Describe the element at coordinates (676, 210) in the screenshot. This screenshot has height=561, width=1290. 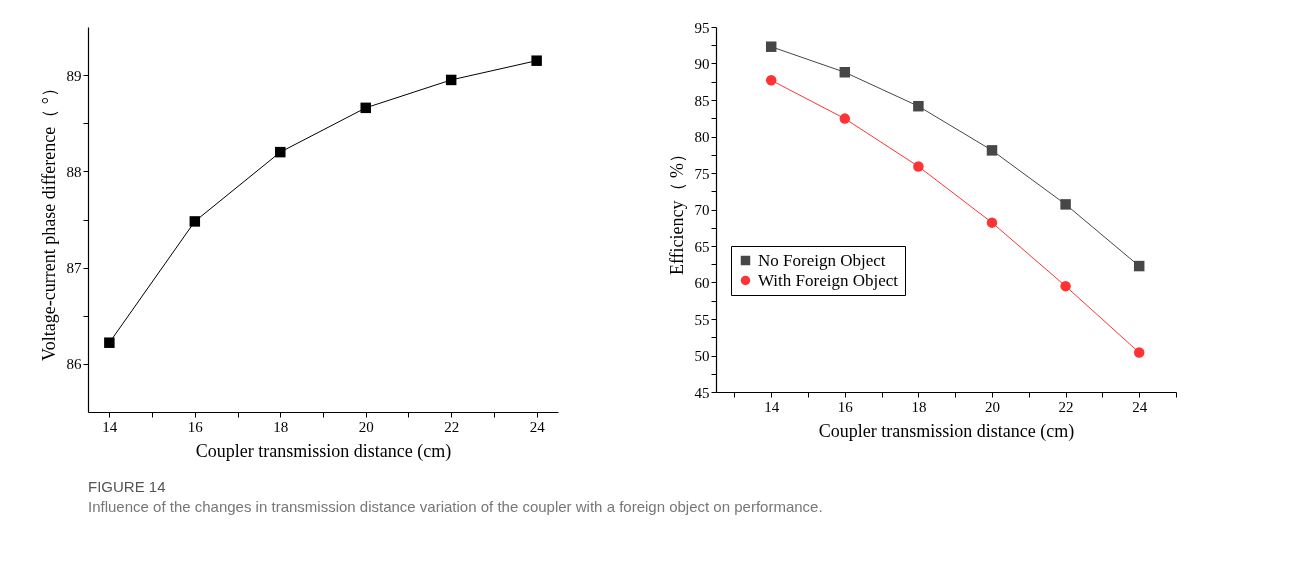
I see `y-axis-title: Efficiency（ %）` at that location.